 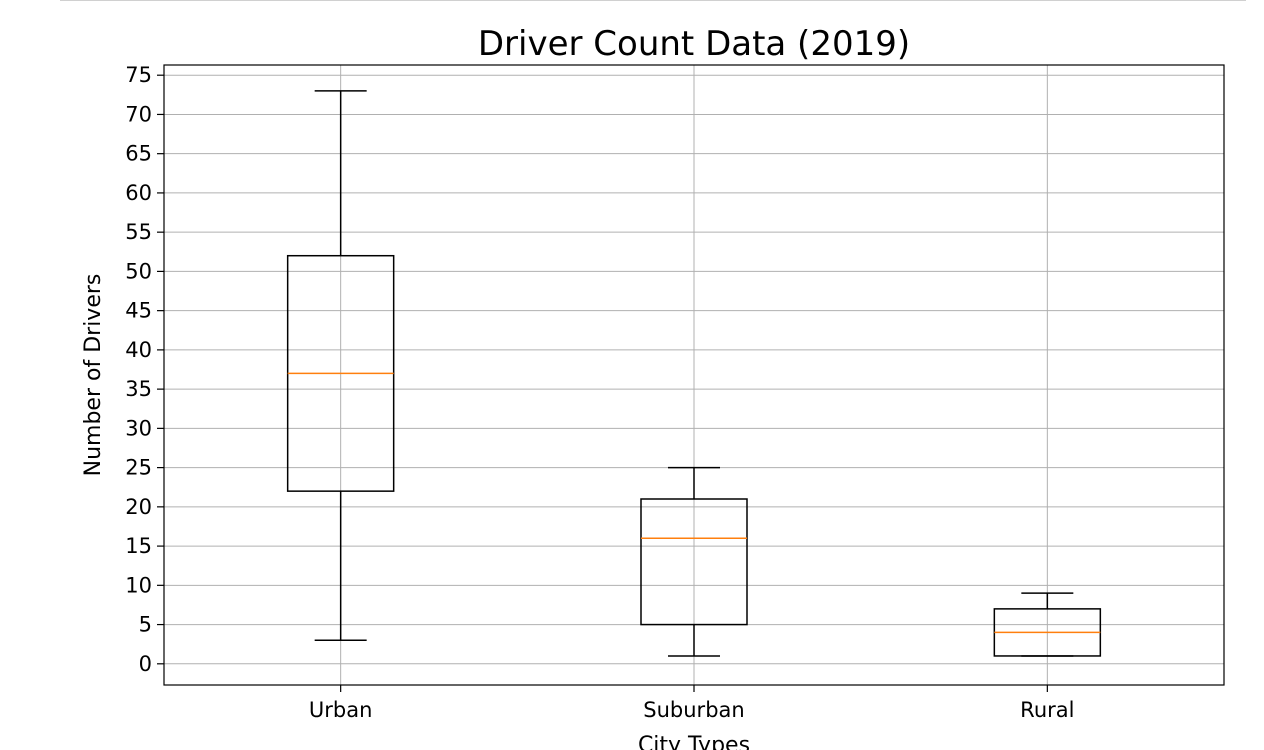 What do you see at coordinates (694, 741) in the screenshot?
I see `x-axis-label: City Types` at bounding box center [694, 741].